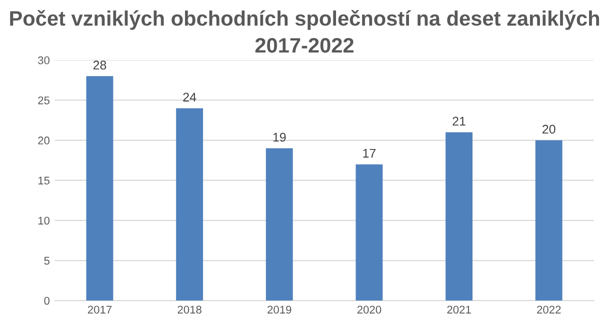 The height and width of the screenshot is (334, 609). What do you see at coordinates (47, 300) in the screenshot?
I see `y-tick-label: 0` at bounding box center [47, 300].